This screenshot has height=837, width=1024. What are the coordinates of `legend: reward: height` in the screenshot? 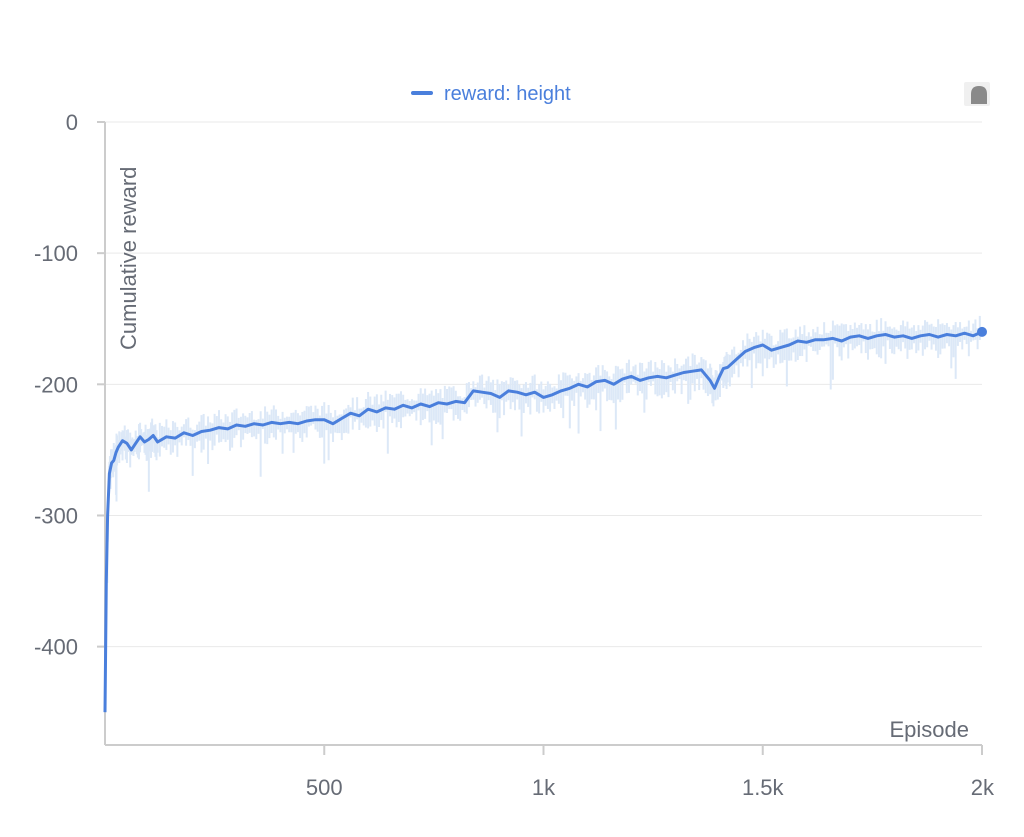 It's located at (491, 94).